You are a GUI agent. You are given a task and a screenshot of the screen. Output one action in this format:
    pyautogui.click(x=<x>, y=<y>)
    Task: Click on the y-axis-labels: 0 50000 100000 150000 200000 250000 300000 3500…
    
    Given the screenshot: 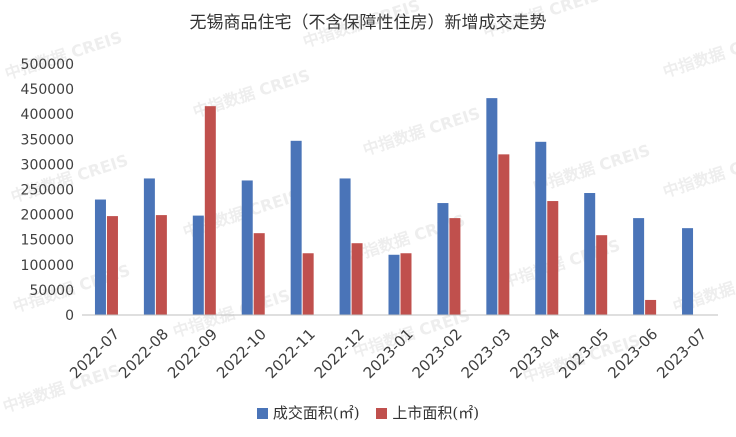 What is the action you would take?
    pyautogui.click(x=47, y=190)
    